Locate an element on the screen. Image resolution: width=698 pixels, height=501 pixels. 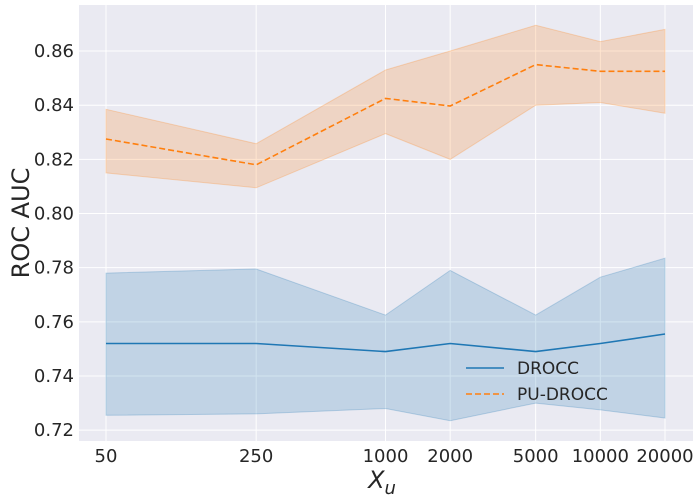
legend-label: PU-DROCC is located at coordinates (562, 395).